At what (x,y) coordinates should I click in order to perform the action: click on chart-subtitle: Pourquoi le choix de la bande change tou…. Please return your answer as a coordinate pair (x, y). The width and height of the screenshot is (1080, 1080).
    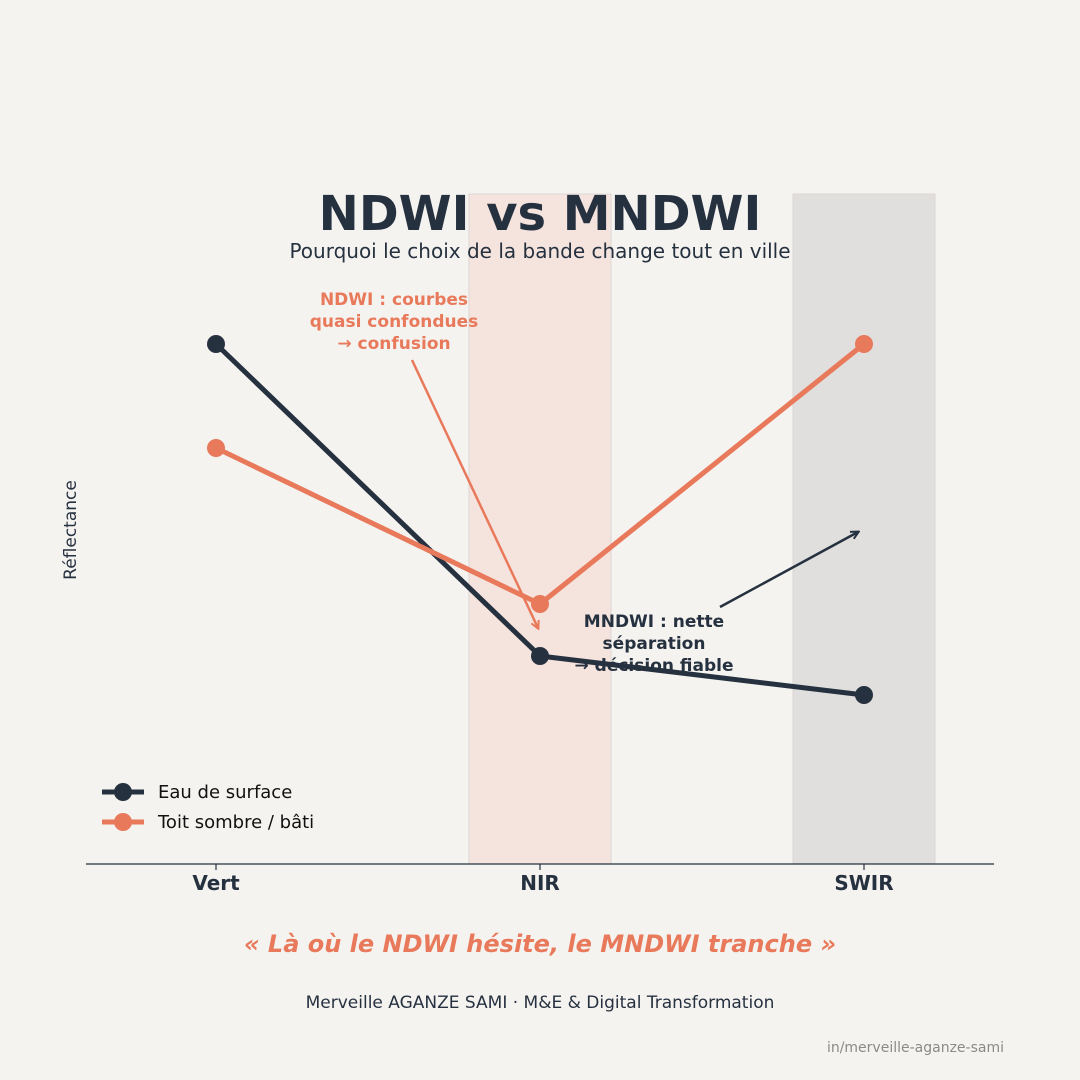
    Looking at the image, I should click on (539, 251).